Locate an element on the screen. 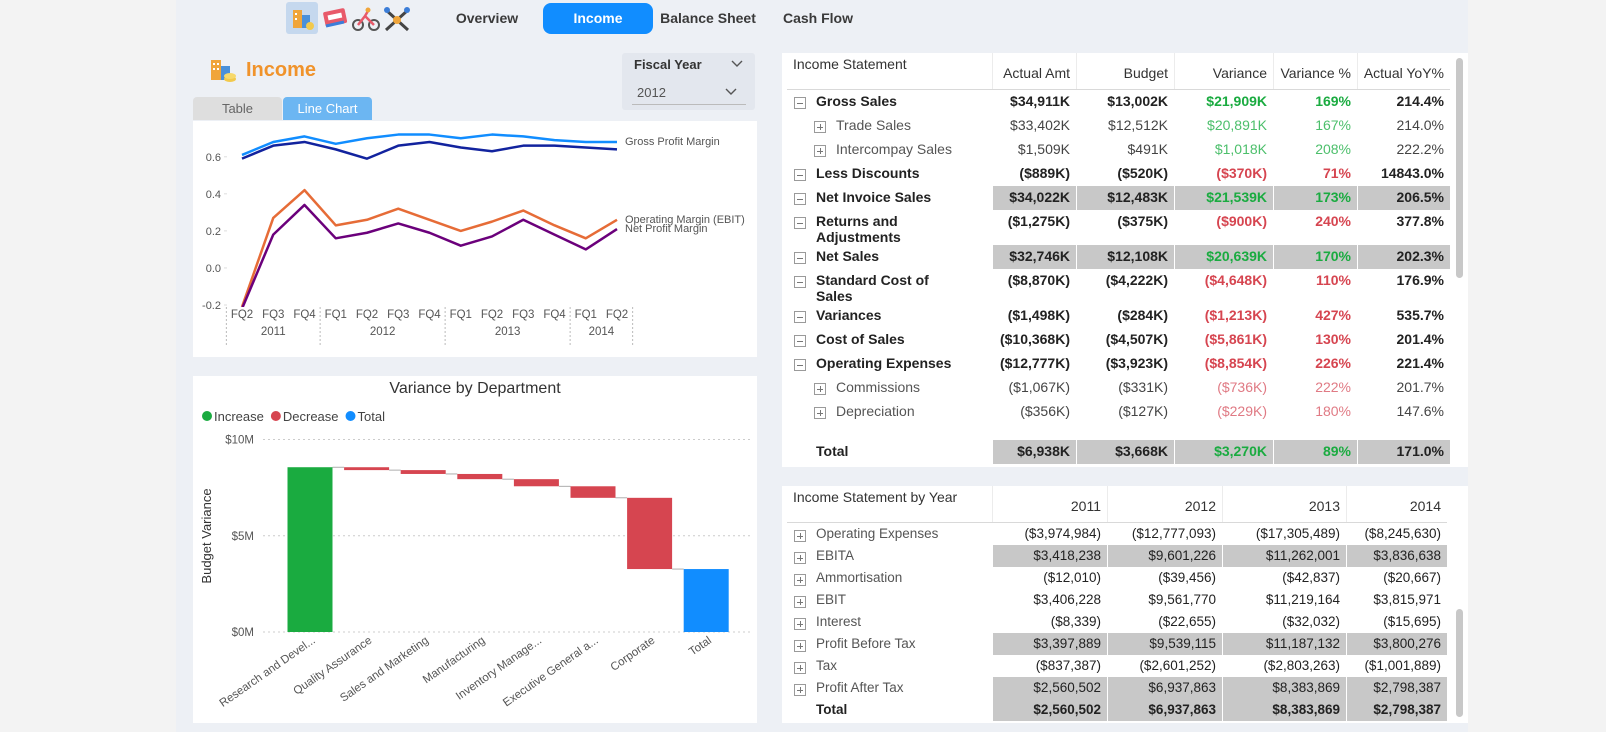  column-header: 2014 is located at coordinates (1396, 504).